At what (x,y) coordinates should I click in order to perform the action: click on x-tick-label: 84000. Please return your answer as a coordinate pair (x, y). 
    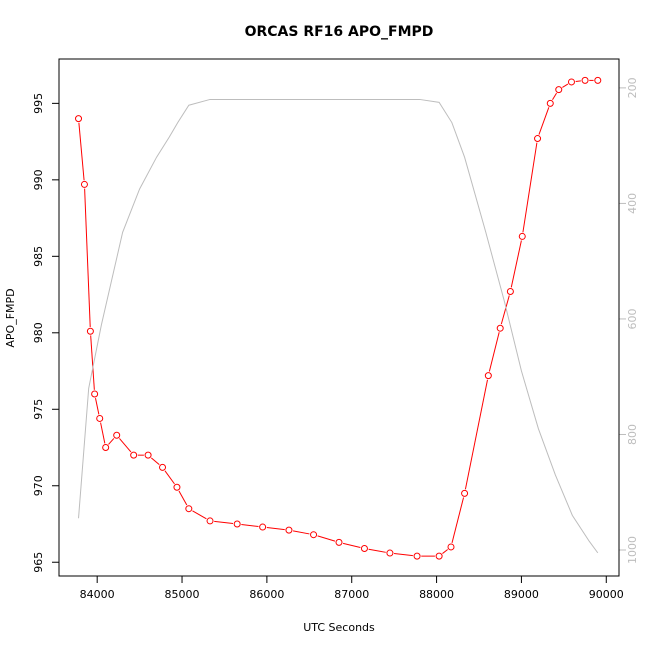
    Looking at the image, I should click on (97, 594).